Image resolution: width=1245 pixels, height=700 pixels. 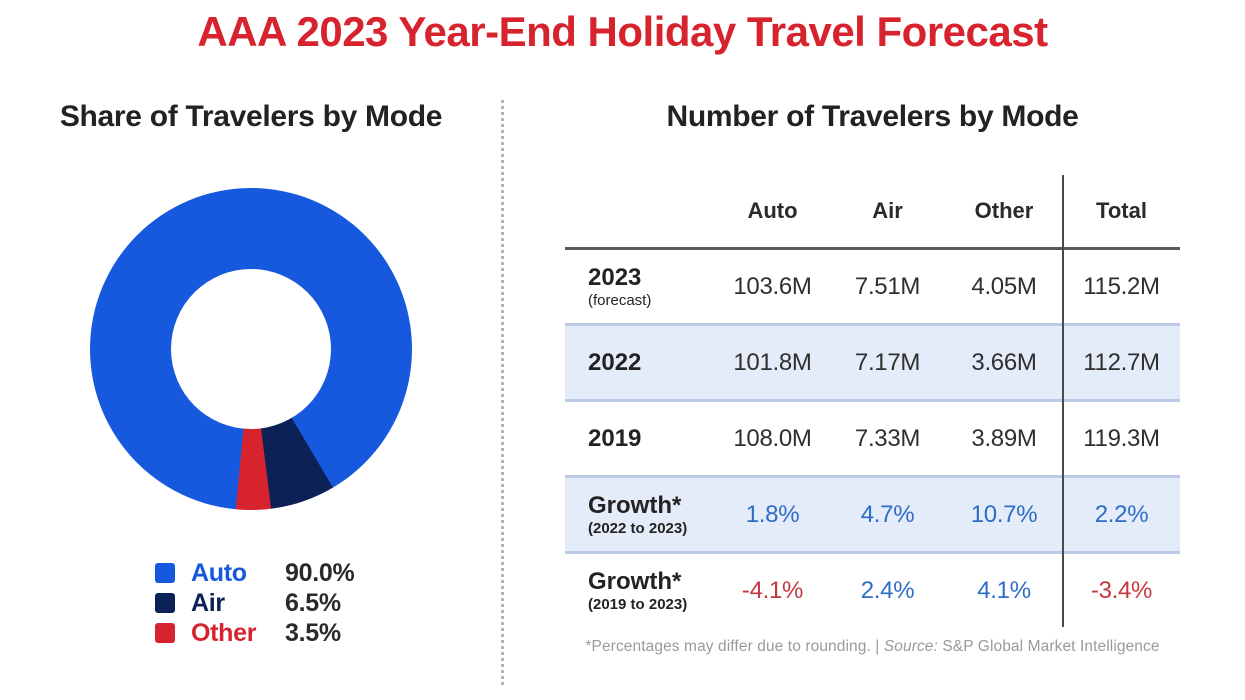 What do you see at coordinates (638, 514) in the screenshot?
I see `row-label-growth-2022-2023: Growth* (2022 to 2023)` at bounding box center [638, 514].